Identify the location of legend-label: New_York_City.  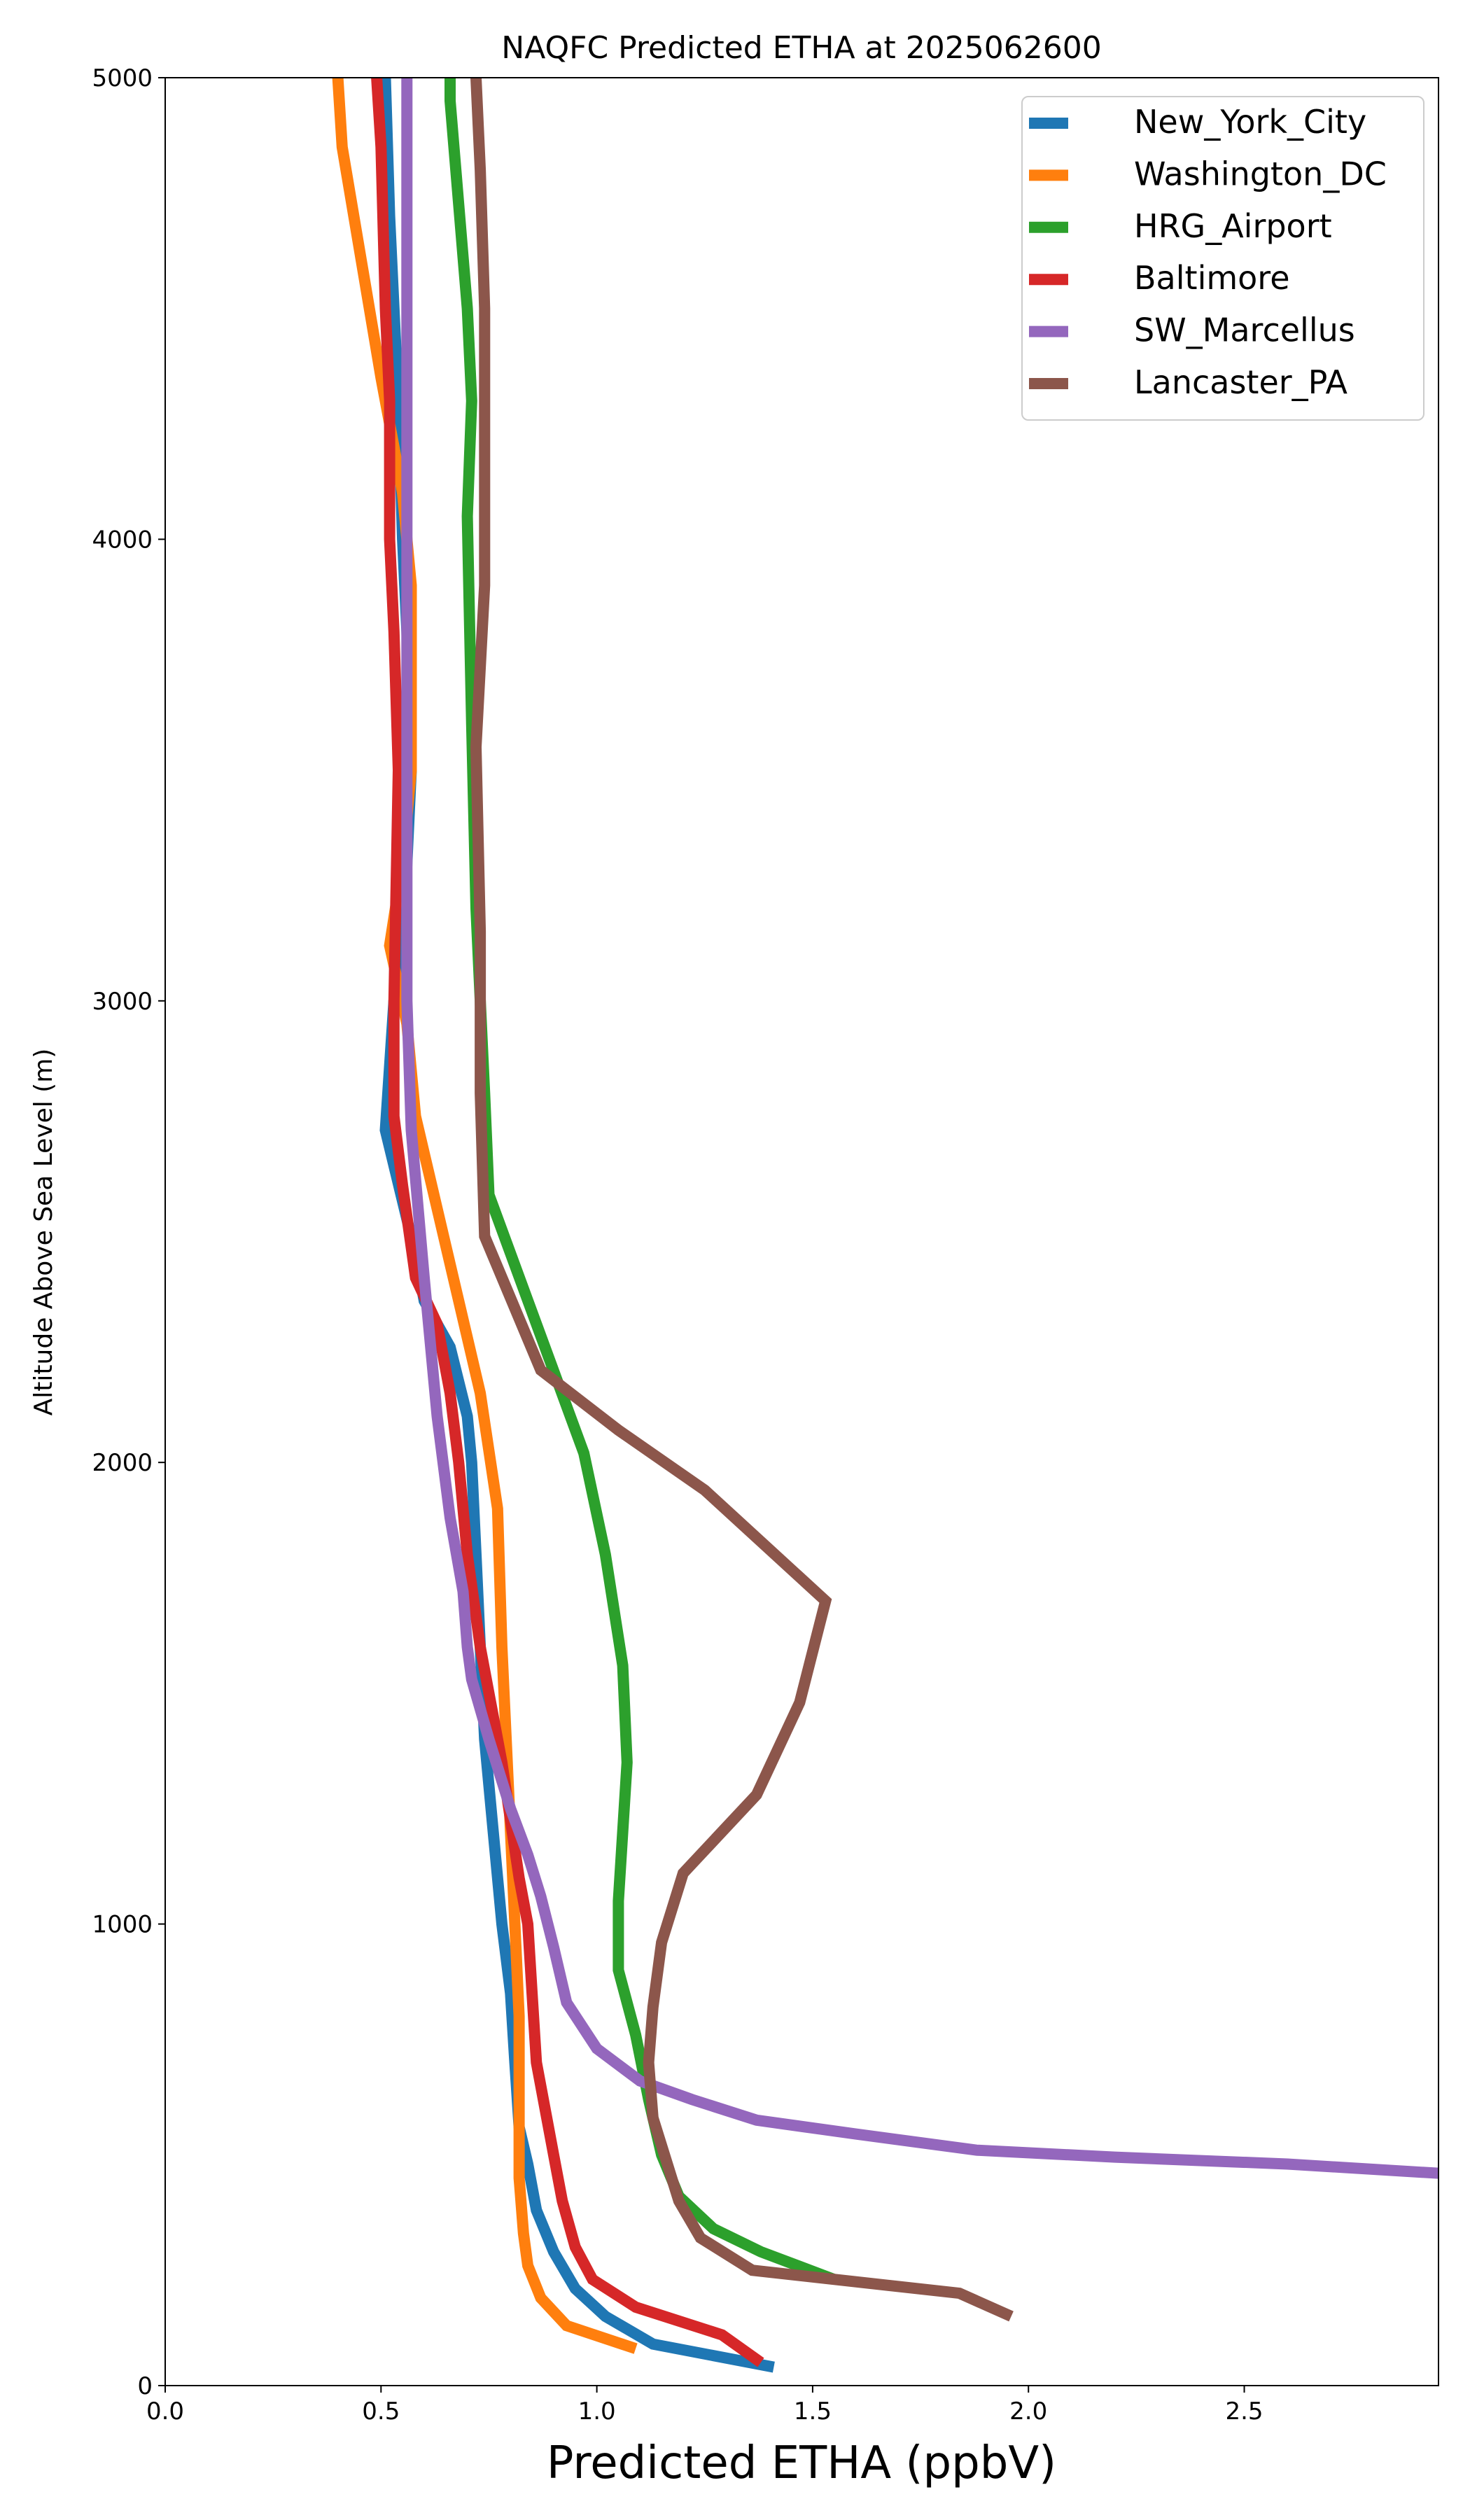
(1250, 122).